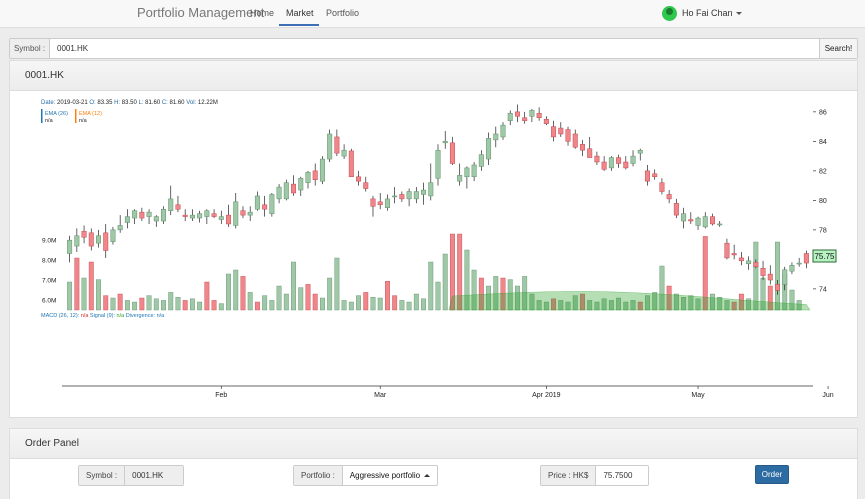 This screenshot has width=865, height=499. Describe the element at coordinates (823, 142) in the screenshot. I see `price-tick-label: 84` at that location.